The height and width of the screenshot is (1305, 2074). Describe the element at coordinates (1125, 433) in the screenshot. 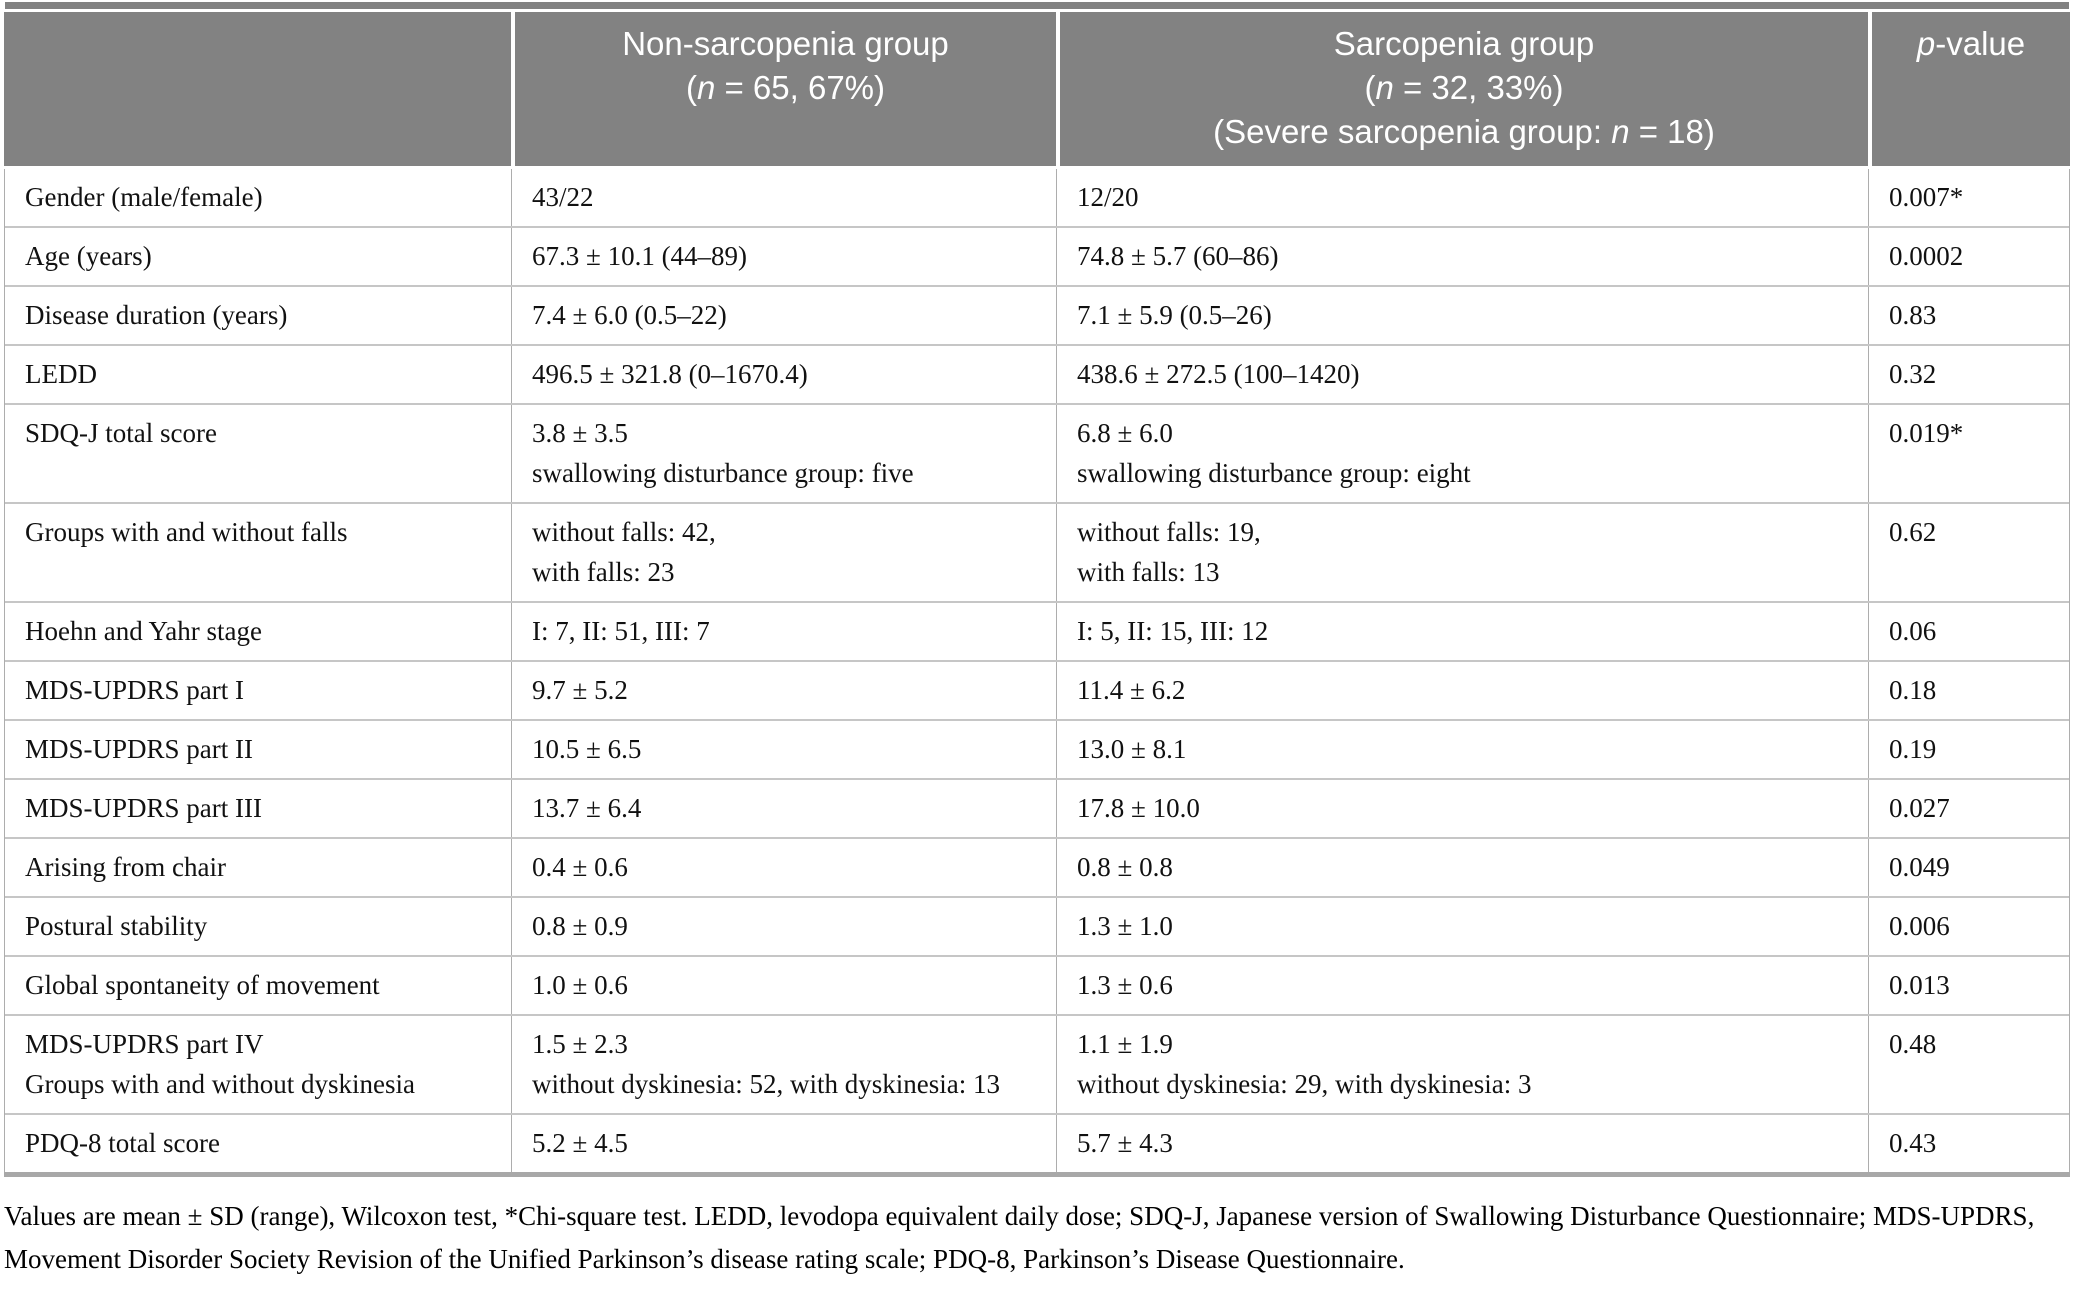

I see `cell-text: 6.8 ± 6.0` at that location.